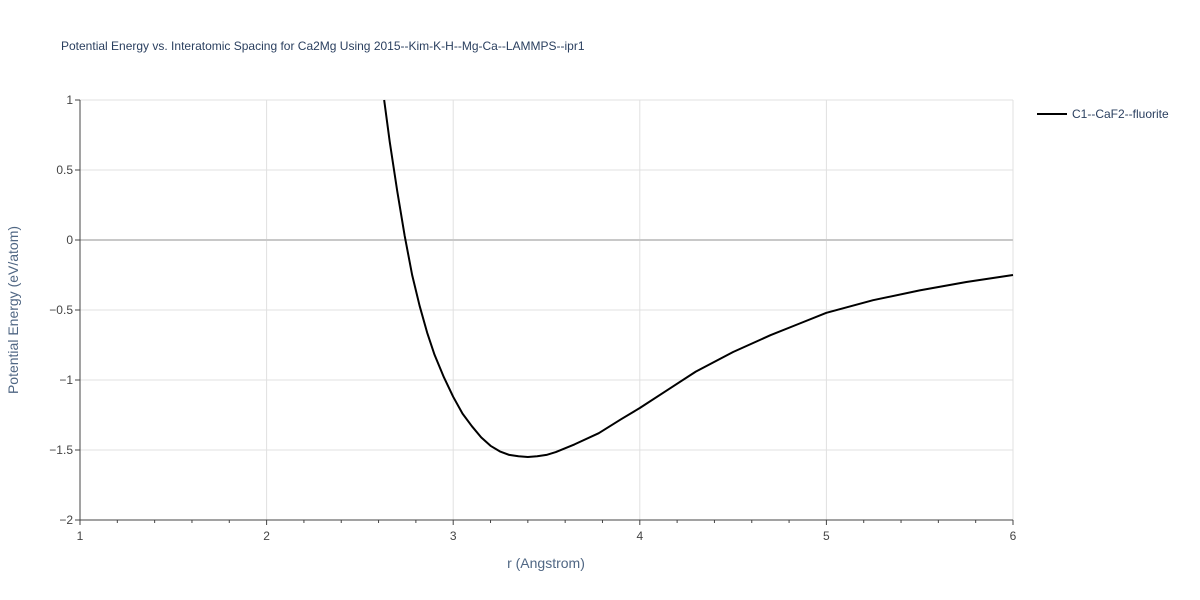  I want to click on y-tick-label: 1, so click(69, 100).